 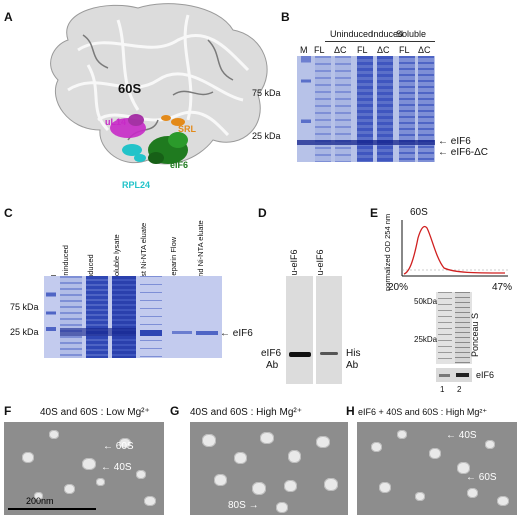 I want to click on group-soluble: Soluble, so click(x=411, y=34).